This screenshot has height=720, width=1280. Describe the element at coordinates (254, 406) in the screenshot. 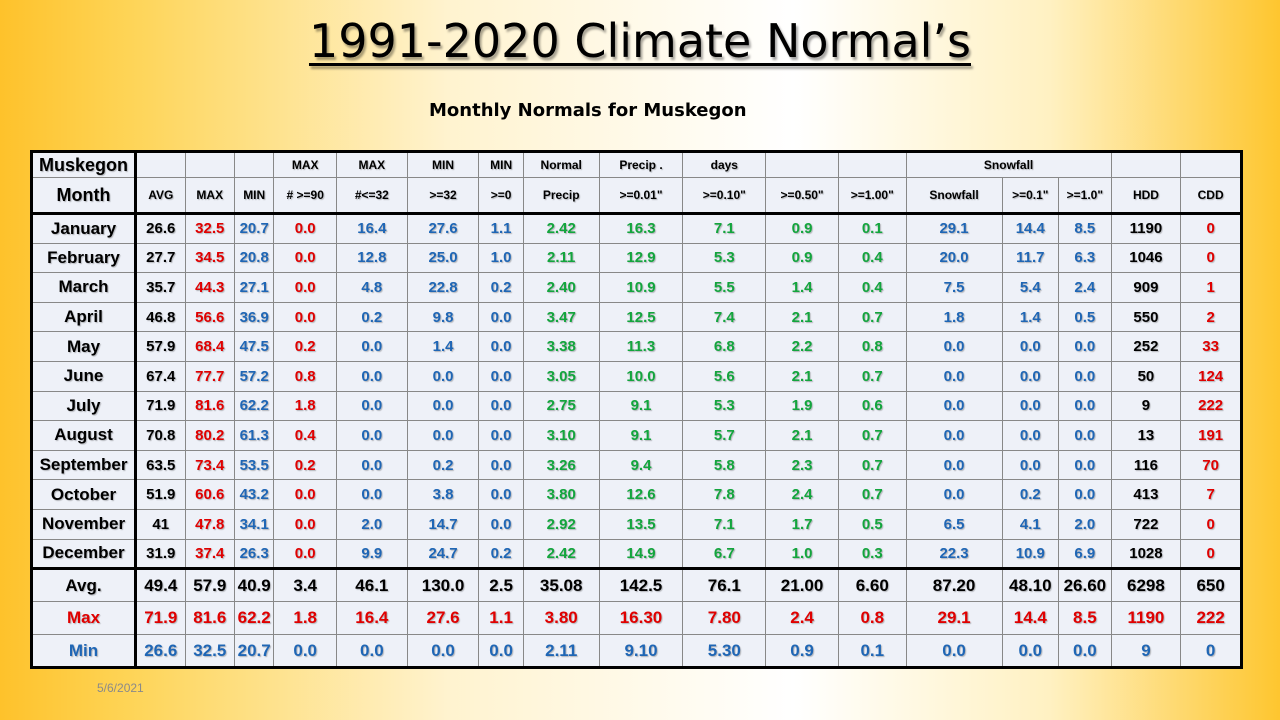

I see `min-cell: 62.2` at that location.